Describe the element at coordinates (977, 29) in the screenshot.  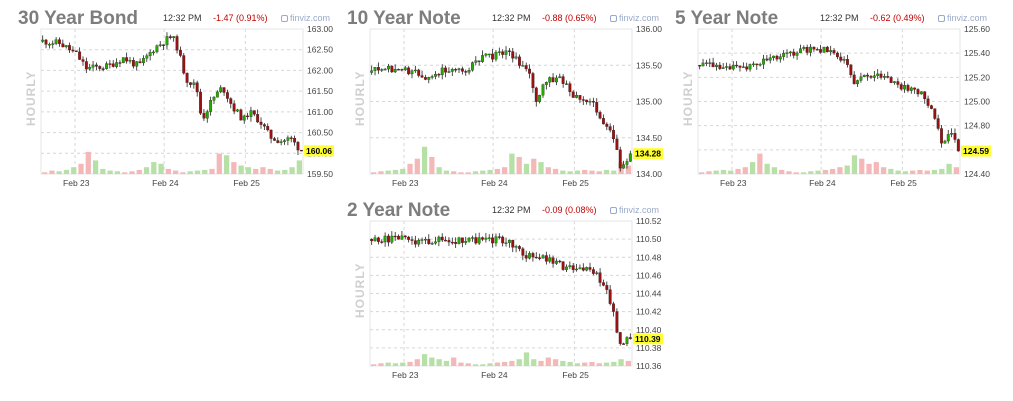
I see `y-tick-label: 125.60` at that location.